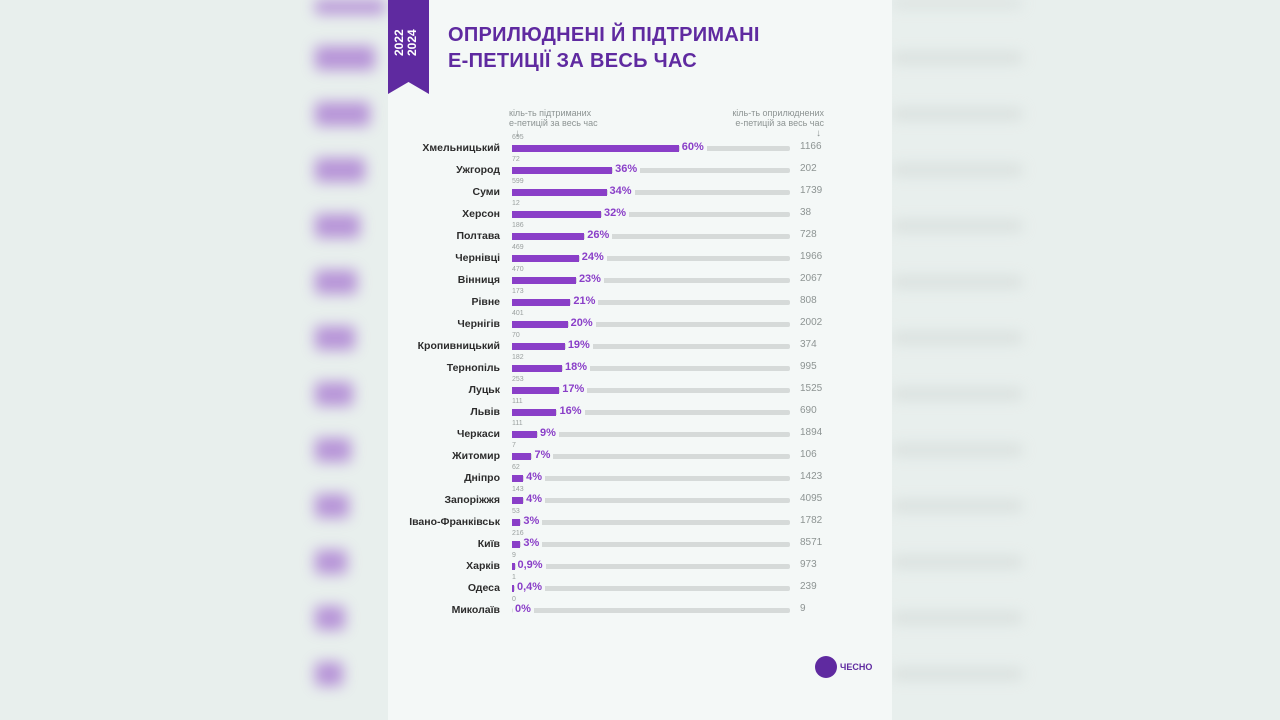  I want to click on supported-count: 695, so click(518, 137).